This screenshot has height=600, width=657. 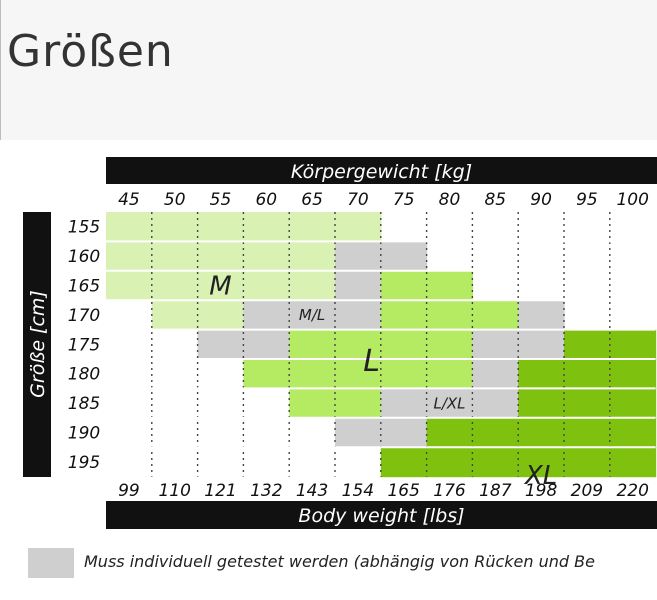 I want to click on y-tick-cm-175: 175, so click(x=84, y=345).